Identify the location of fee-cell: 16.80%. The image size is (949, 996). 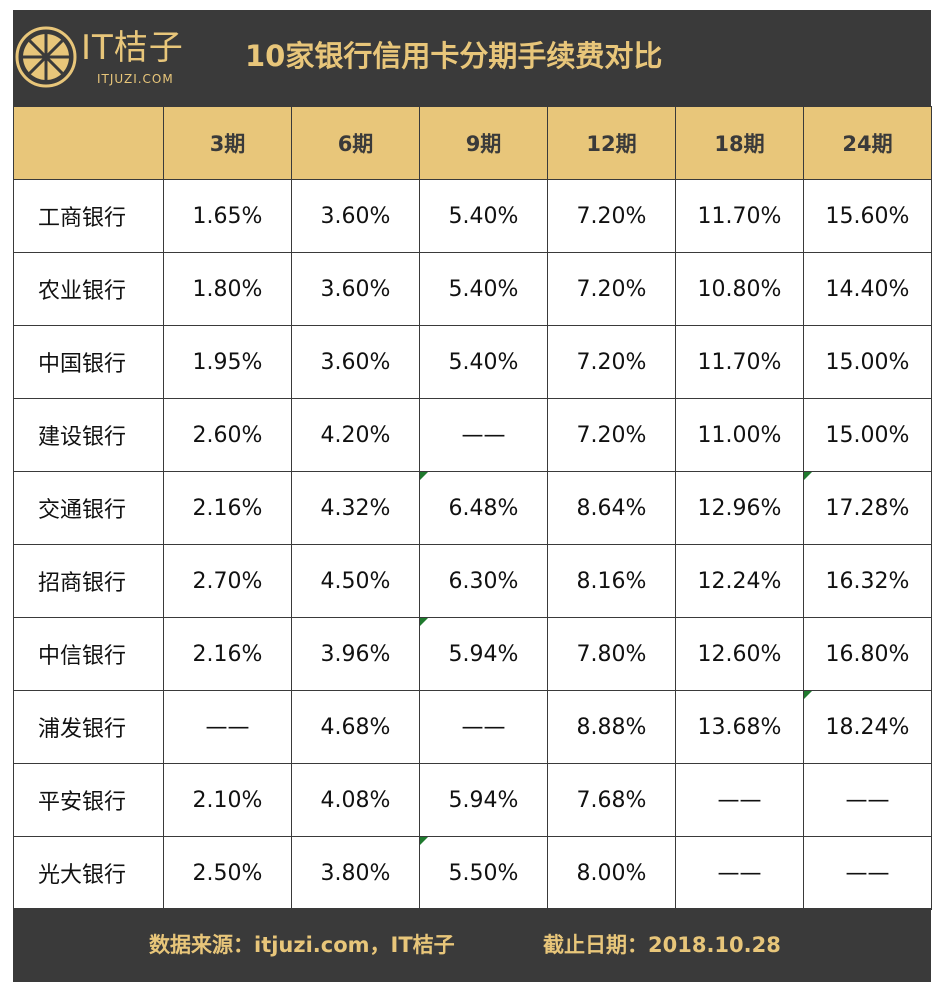
(867, 654).